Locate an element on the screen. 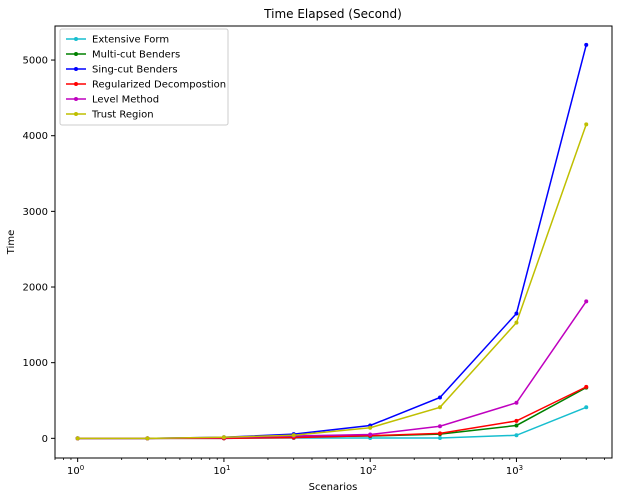  x-tick-label: 10³ is located at coordinates (514, 470).